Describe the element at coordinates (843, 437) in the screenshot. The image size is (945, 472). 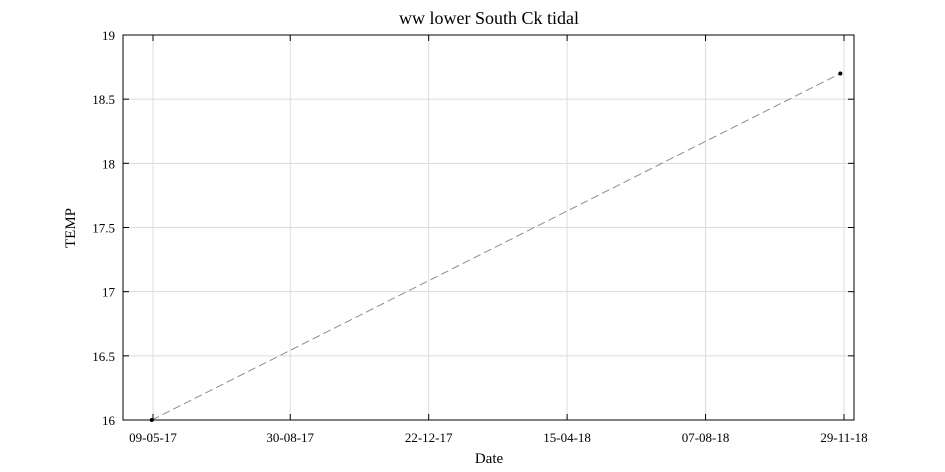
I see `x-tick-label: 29-11-18` at that location.